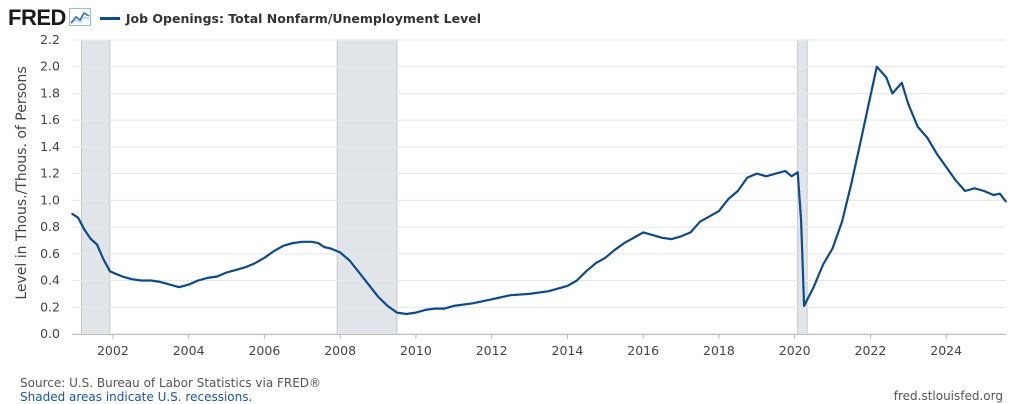 This screenshot has width=1024, height=404. What do you see at coordinates (136, 397) in the screenshot?
I see `recession-note: Shaded areas indicate U.S. recessions.` at bounding box center [136, 397].